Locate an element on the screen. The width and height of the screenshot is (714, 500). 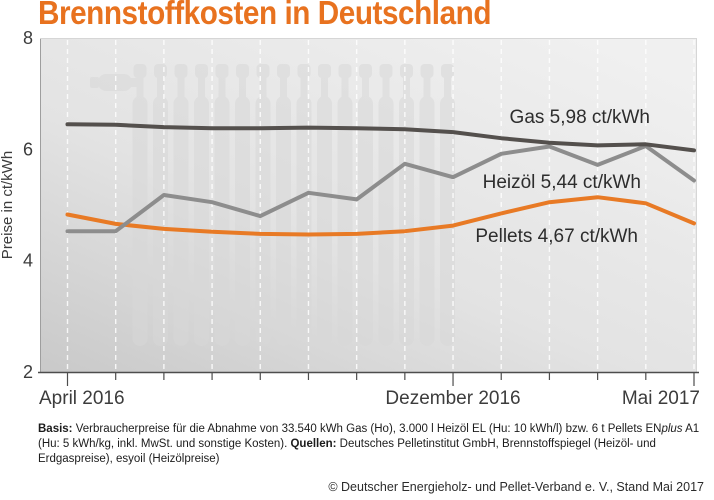
x-axis-label: April 2016 is located at coordinates (82, 398).